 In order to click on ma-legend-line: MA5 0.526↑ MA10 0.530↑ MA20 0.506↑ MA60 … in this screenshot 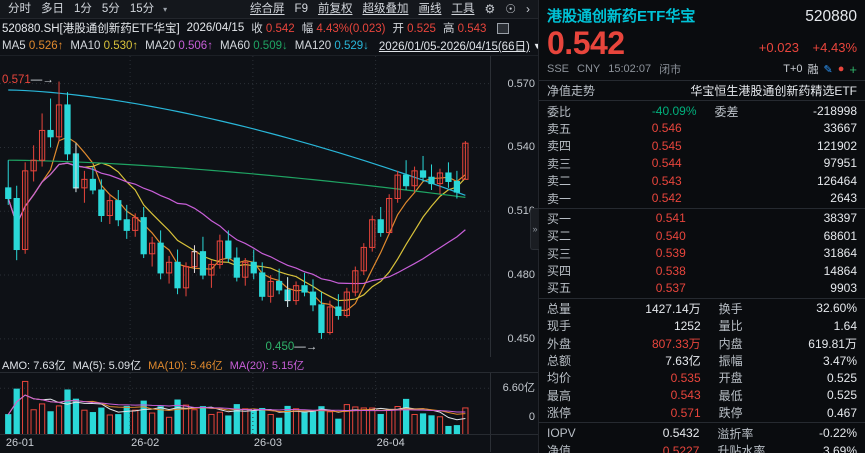, I will do `click(280, 45)`.